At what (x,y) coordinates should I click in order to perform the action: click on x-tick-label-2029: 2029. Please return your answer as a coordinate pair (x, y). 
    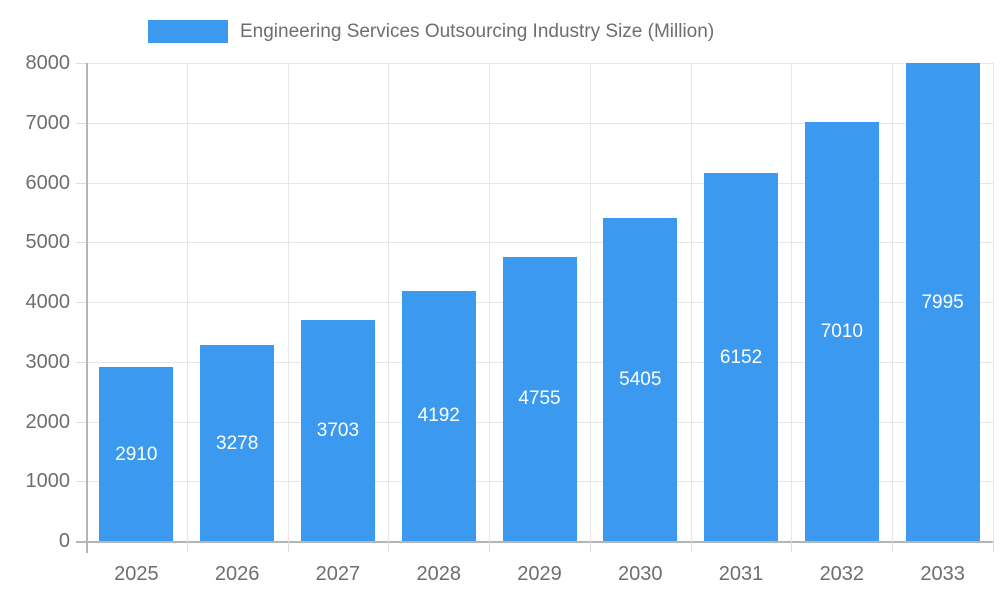
    Looking at the image, I should click on (539, 574).